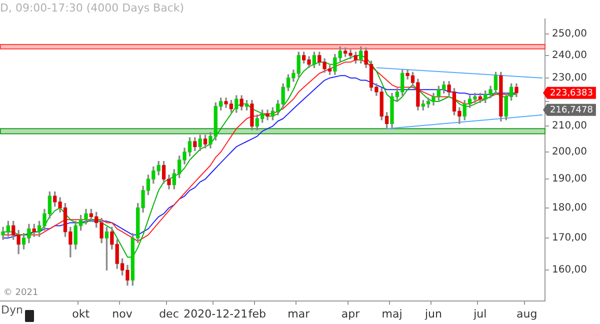 This screenshot has height=324, width=600. What do you see at coordinates (570, 179) in the screenshot?
I see `y-tick-label: 190,00` at bounding box center [570, 179].